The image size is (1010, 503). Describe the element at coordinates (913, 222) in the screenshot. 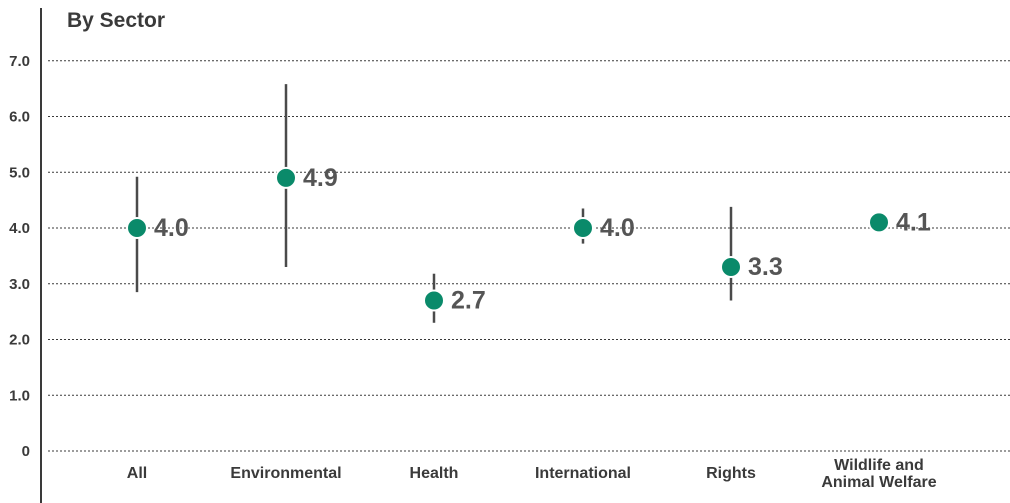

I see `data-label: 4.1` at that location.